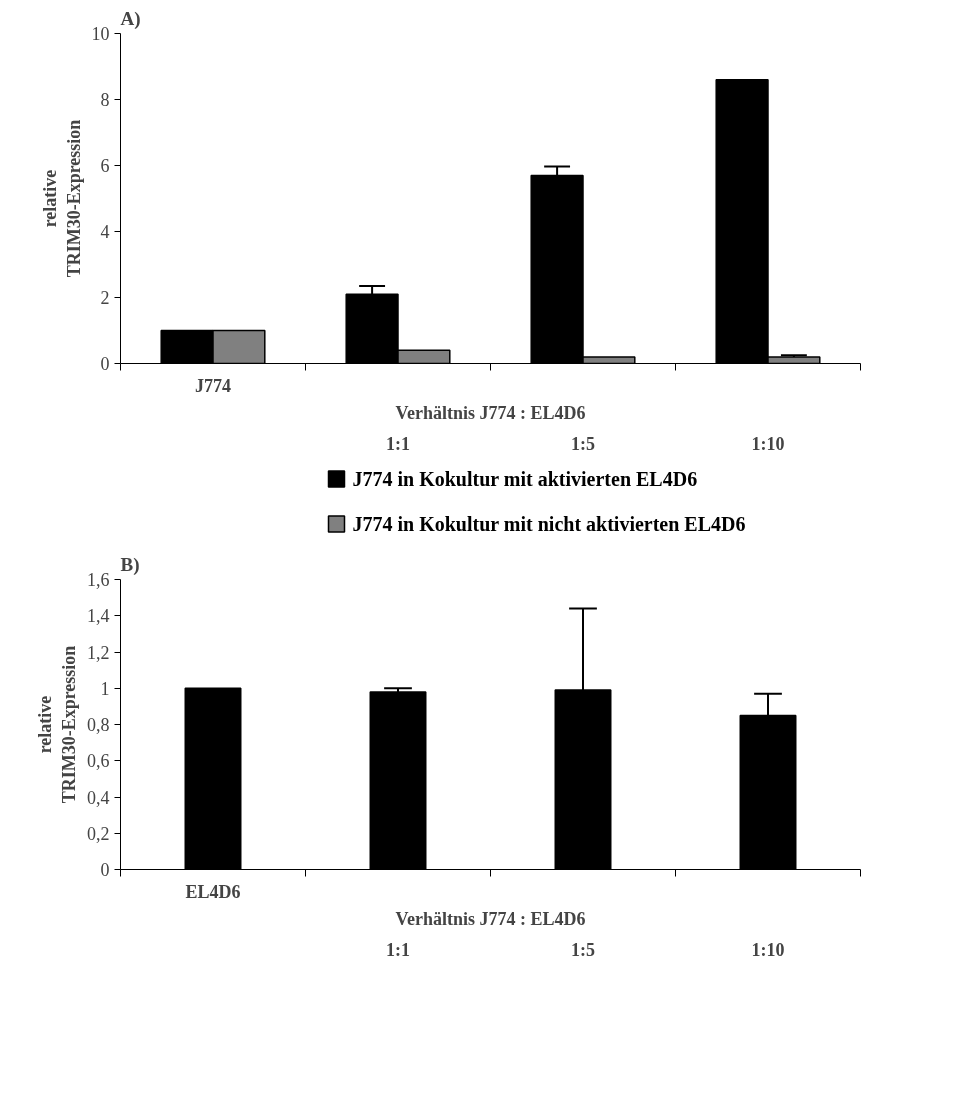 This screenshot has width=976, height=1108. Describe the element at coordinates (105, 298) in the screenshot. I see `y-tick-label: 2` at that location.